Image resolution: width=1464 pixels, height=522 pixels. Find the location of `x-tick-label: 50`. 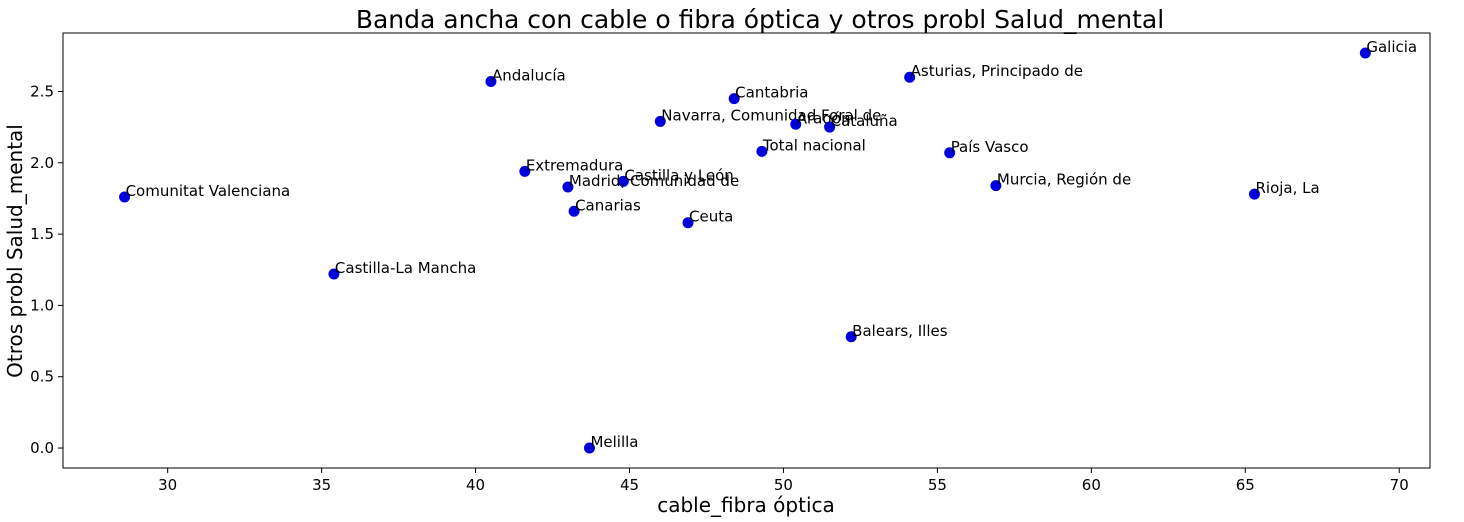

x-tick-label: 50 is located at coordinates (783, 485).